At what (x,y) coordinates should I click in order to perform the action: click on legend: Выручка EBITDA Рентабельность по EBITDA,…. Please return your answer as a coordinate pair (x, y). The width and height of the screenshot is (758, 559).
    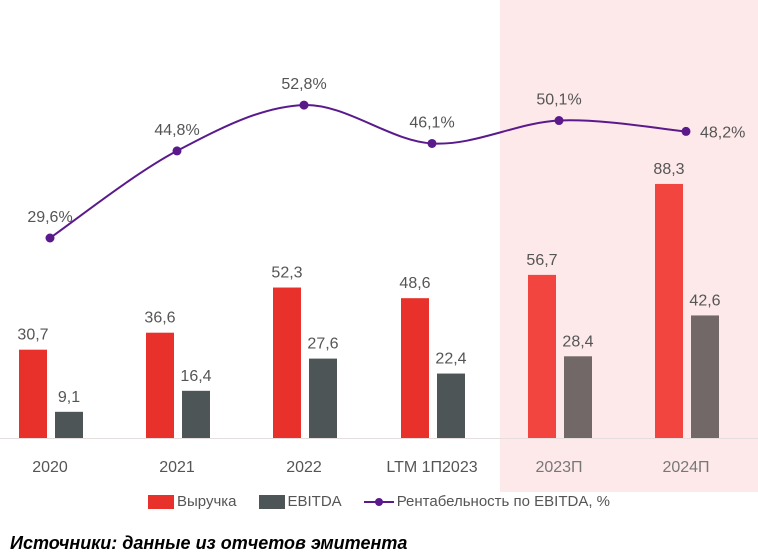
    Looking at the image, I should click on (379, 501).